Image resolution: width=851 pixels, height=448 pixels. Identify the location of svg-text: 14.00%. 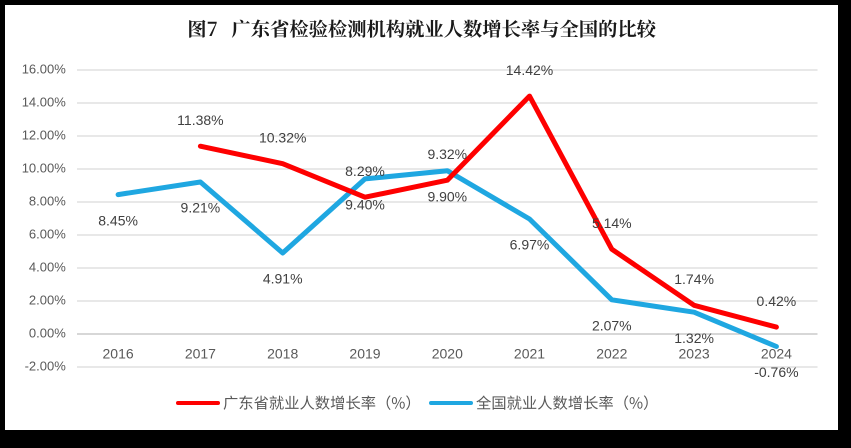
(44, 101).